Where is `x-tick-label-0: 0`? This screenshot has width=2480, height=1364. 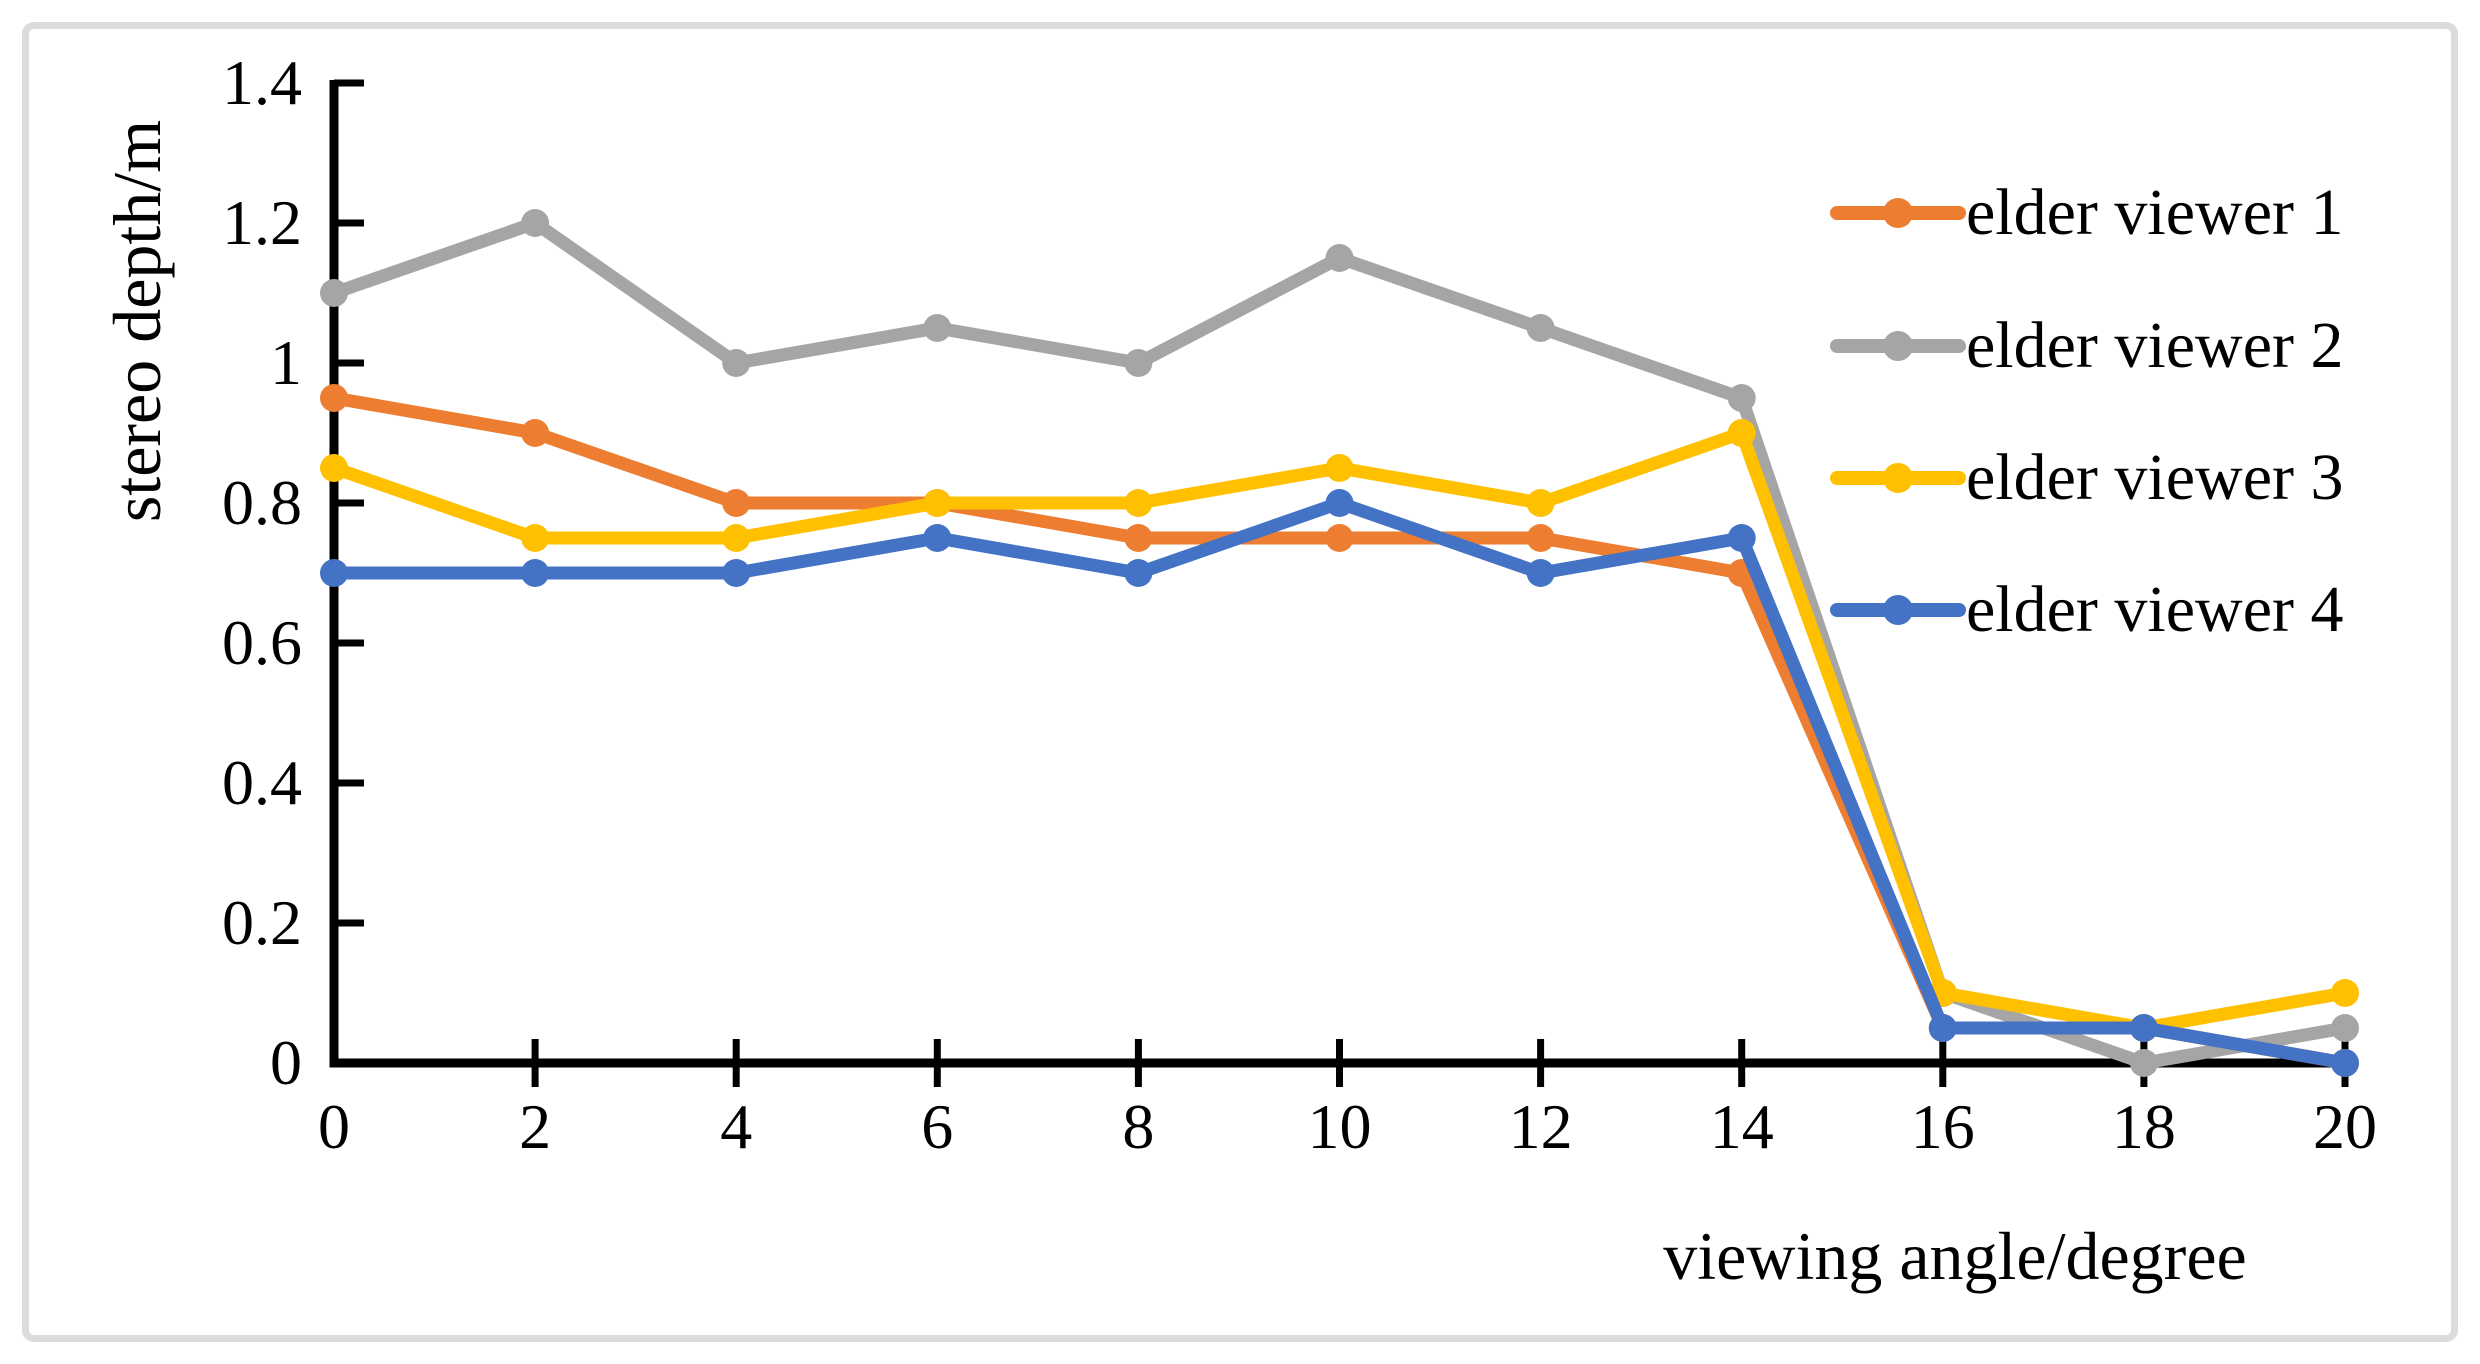 x-tick-label-0: 0 is located at coordinates (334, 1126).